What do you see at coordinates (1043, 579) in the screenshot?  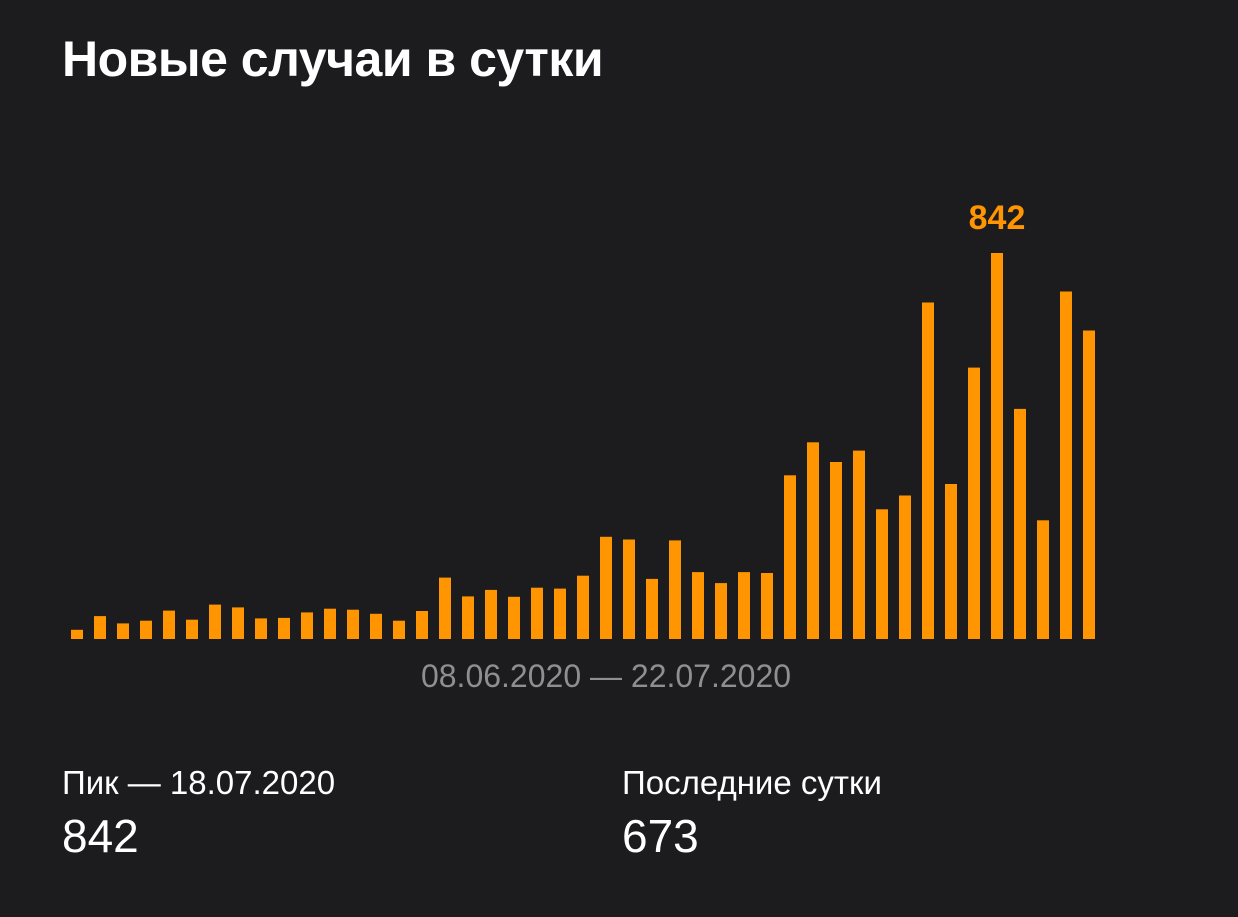 I see `bar-20.07` at bounding box center [1043, 579].